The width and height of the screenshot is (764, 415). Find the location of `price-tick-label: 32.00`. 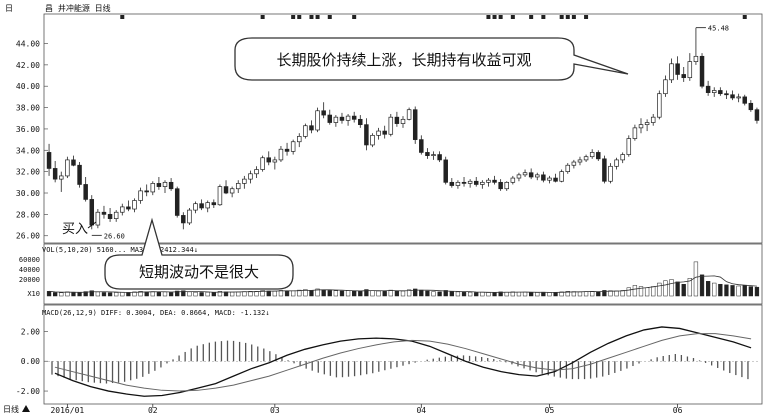

price-tick-label: 32.00 is located at coordinates (28, 172).